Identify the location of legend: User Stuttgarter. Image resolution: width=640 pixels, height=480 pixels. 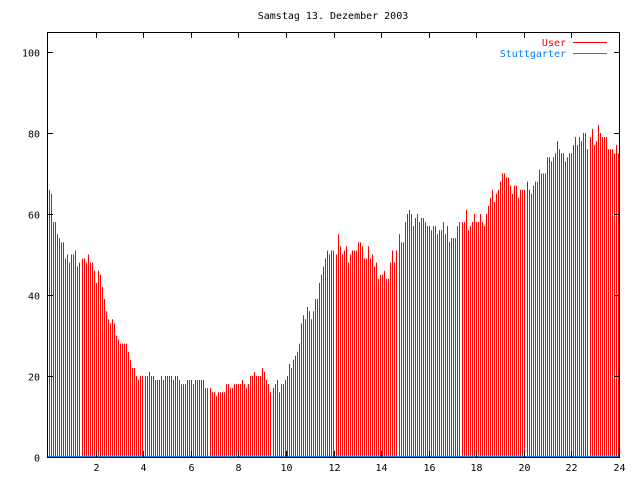
(553, 49).